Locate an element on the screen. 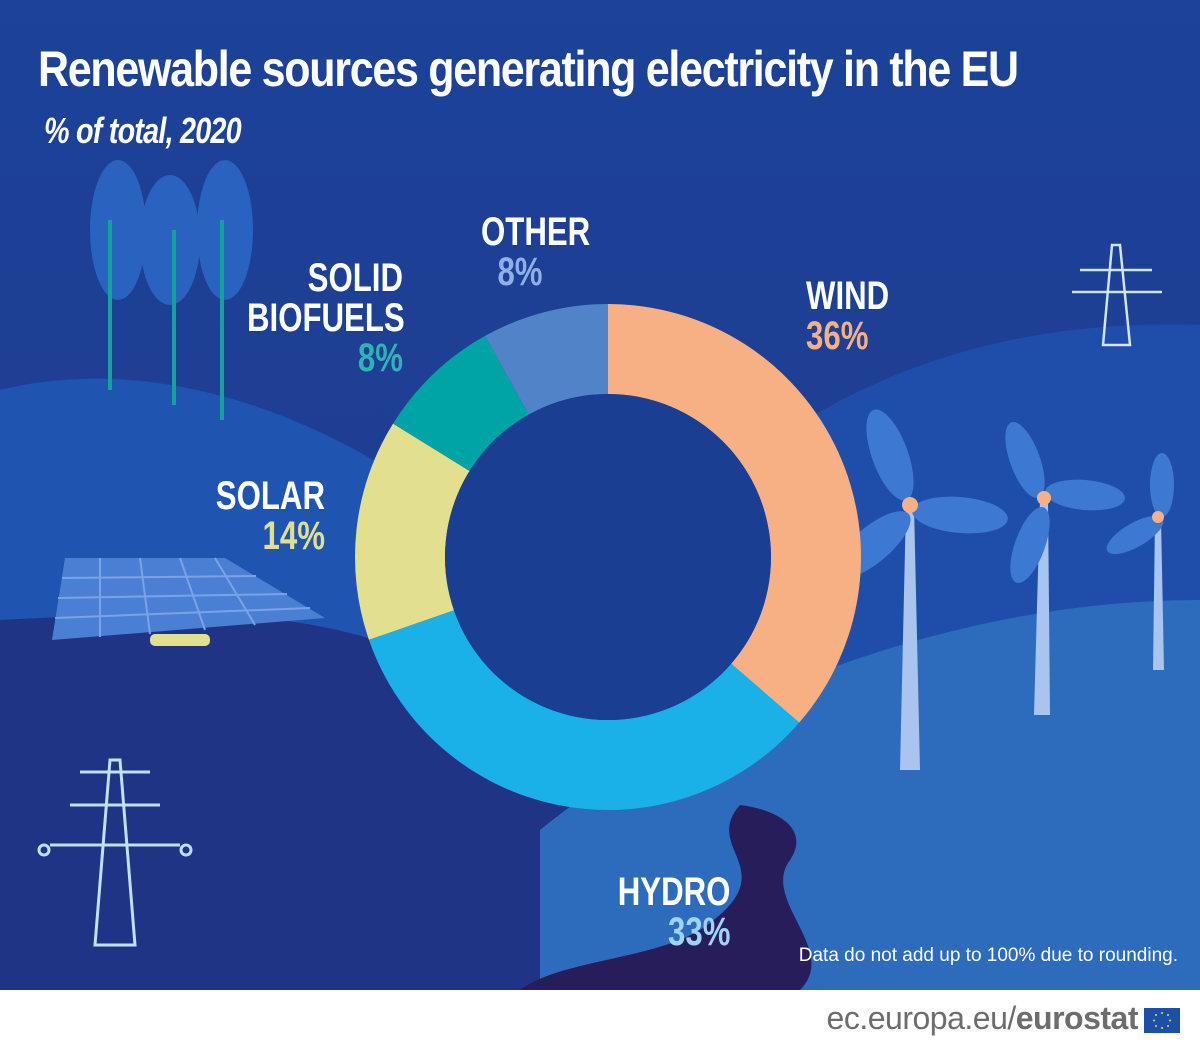 The image size is (1200, 1050). label-hydro: HYDRO 33% is located at coordinates (673, 912).